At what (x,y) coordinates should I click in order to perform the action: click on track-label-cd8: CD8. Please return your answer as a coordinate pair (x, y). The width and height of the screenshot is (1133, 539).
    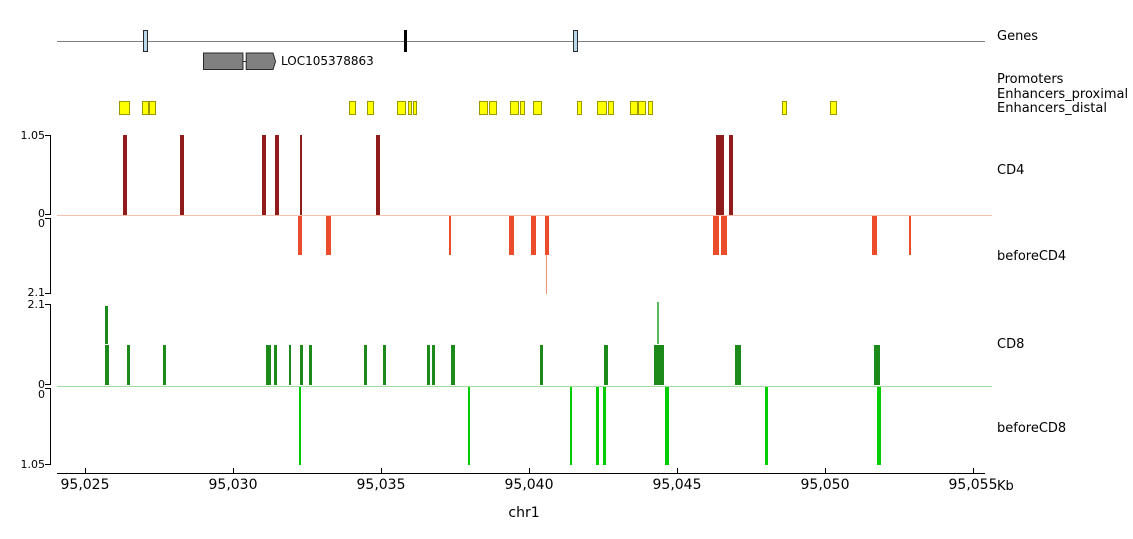
    Looking at the image, I should click on (1011, 344).